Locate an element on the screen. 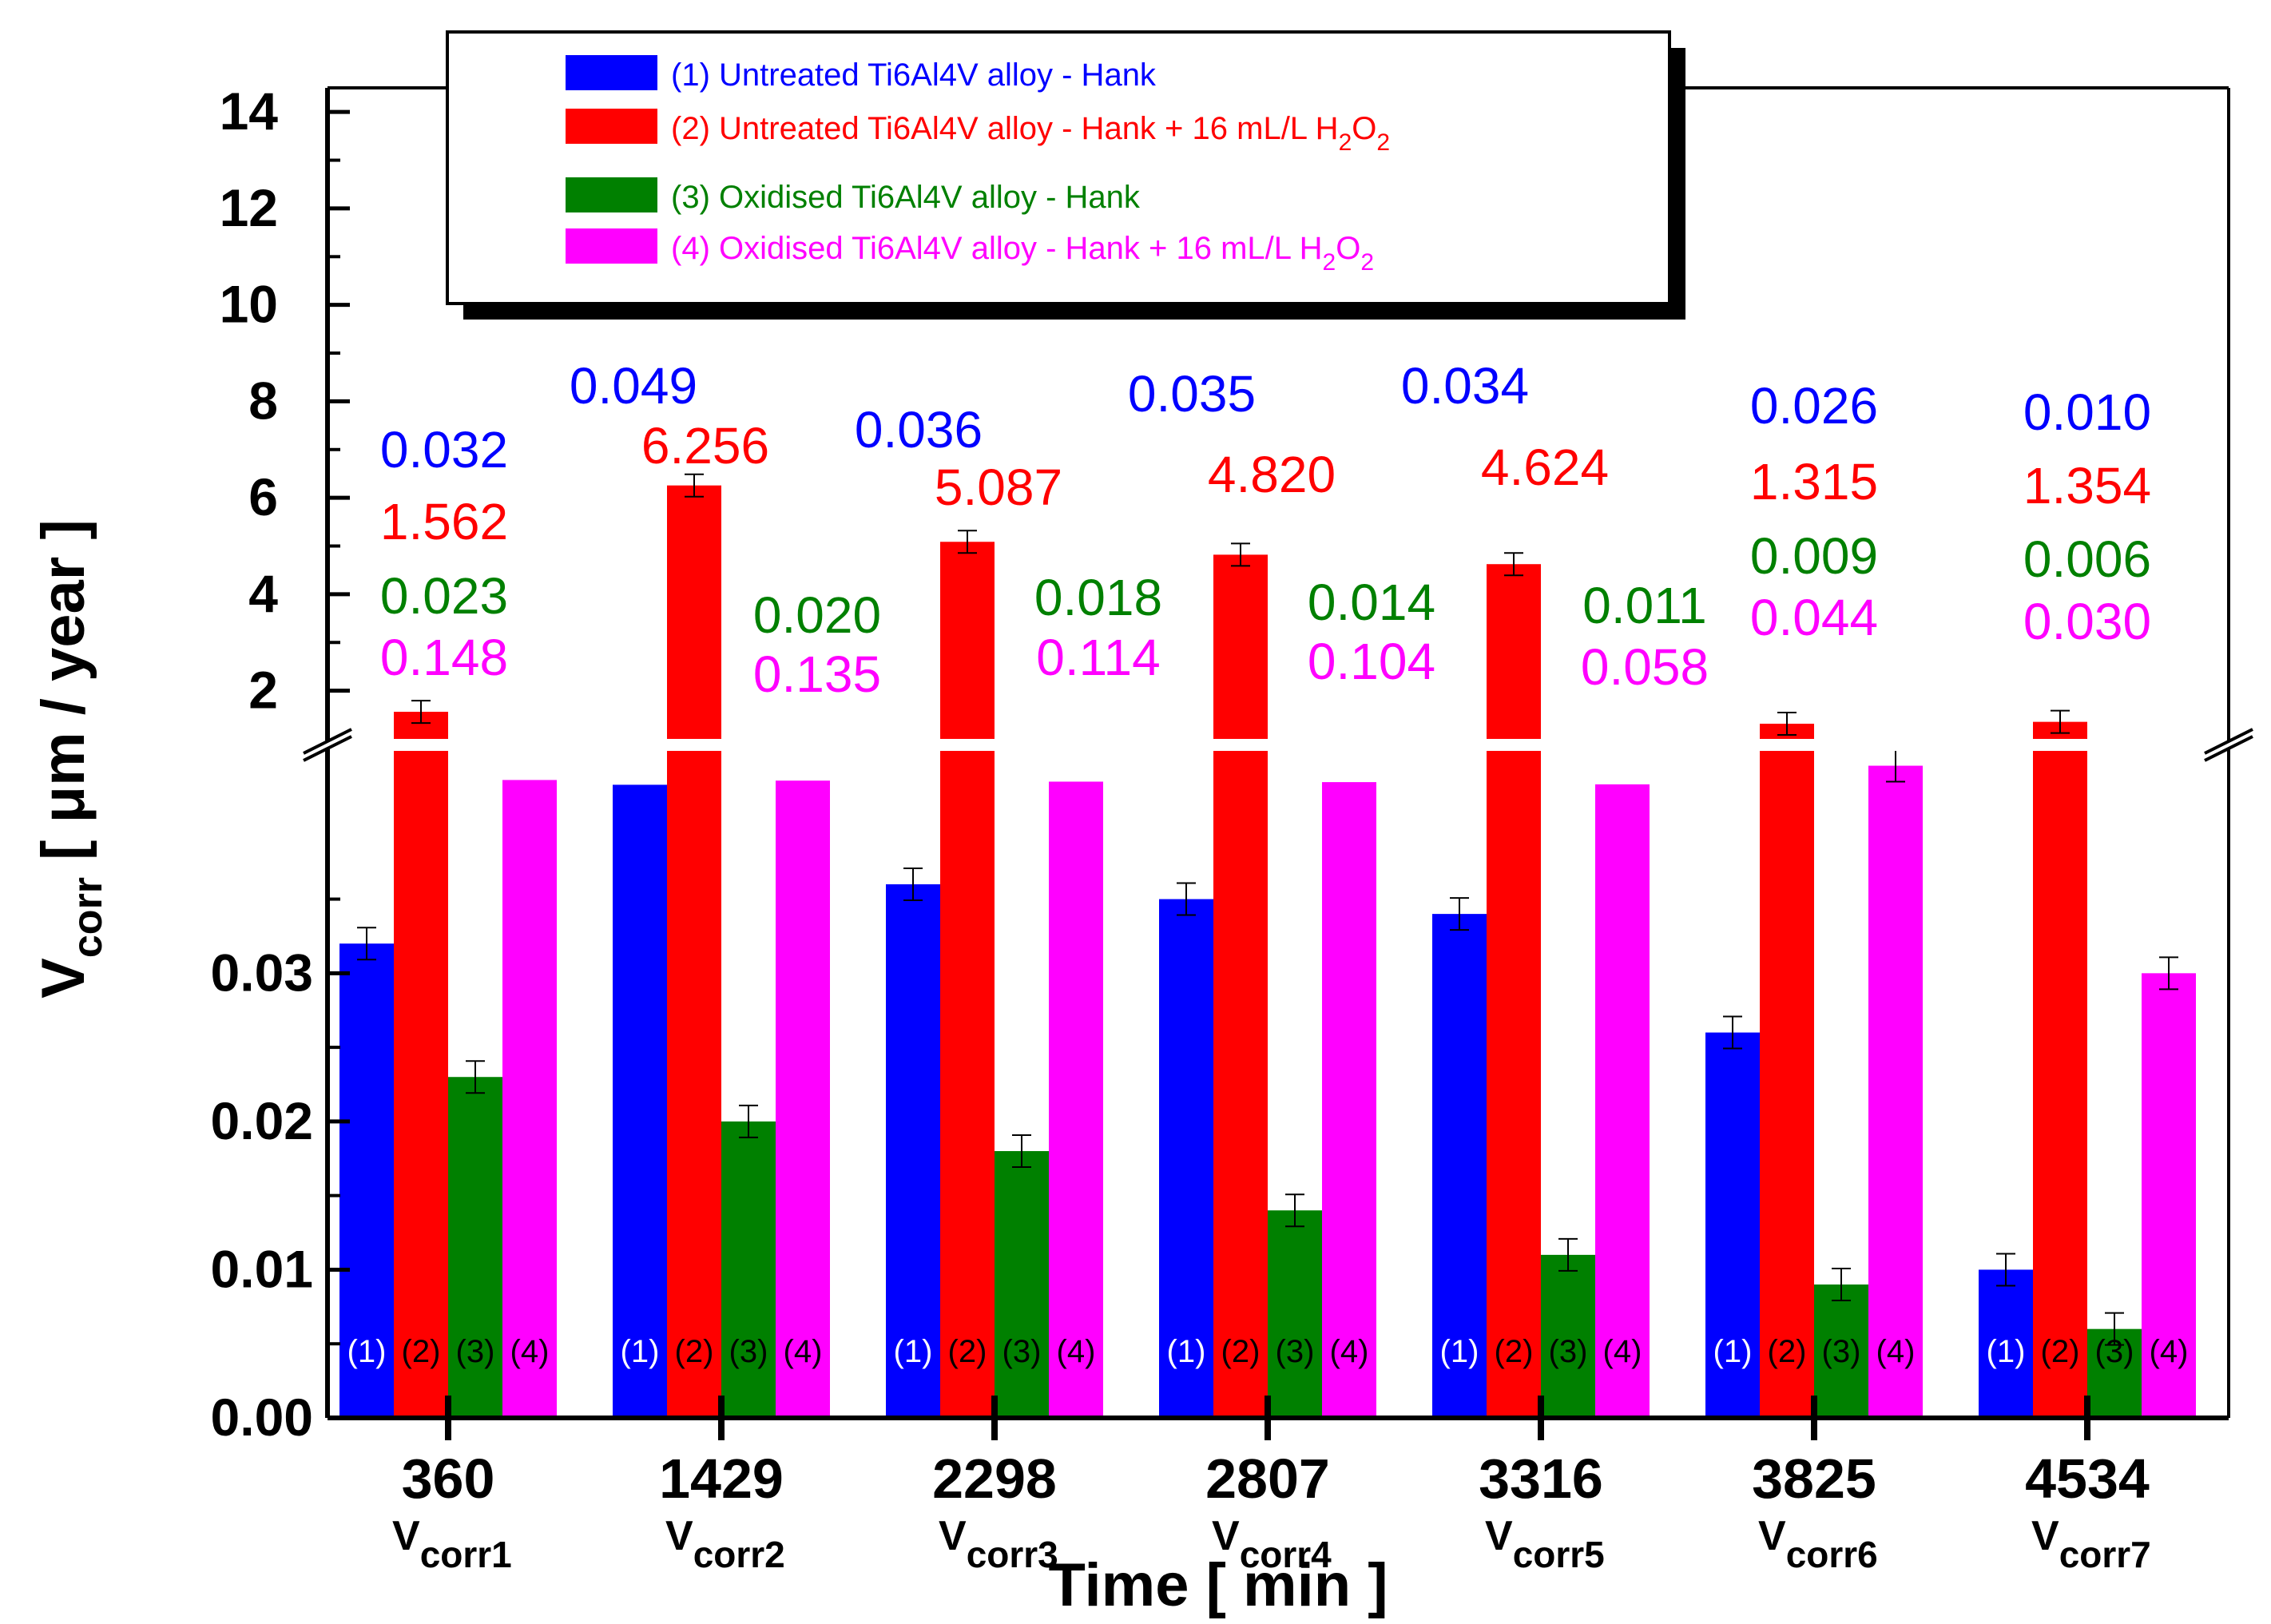 The width and height of the screenshot is (2271, 1624). break-mark-lower-right is located at coordinates (2228, 749).